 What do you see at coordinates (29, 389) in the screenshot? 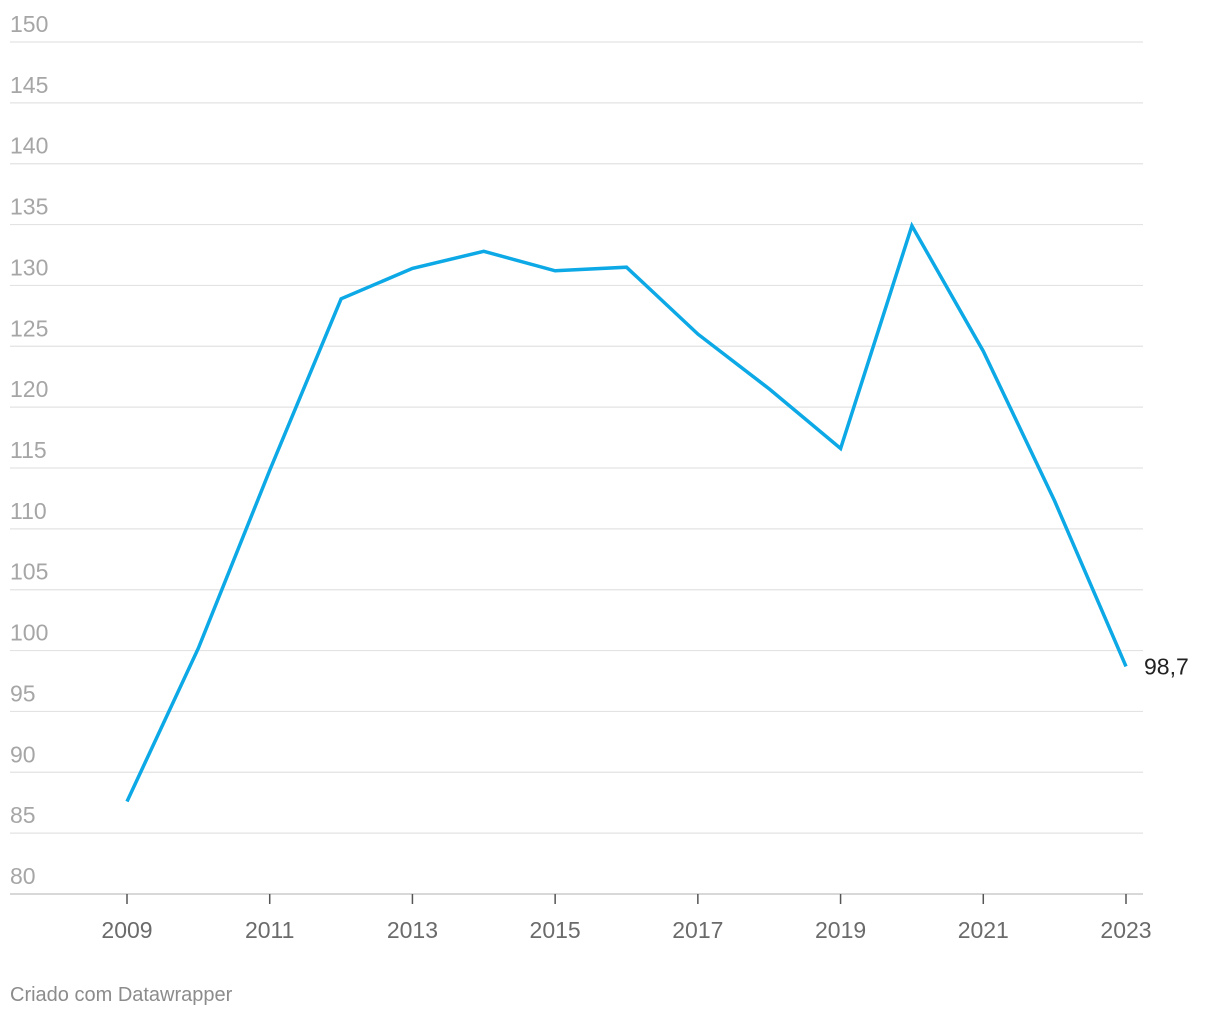
I see `y-tick-label: 120` at bounding box center [29, 389].